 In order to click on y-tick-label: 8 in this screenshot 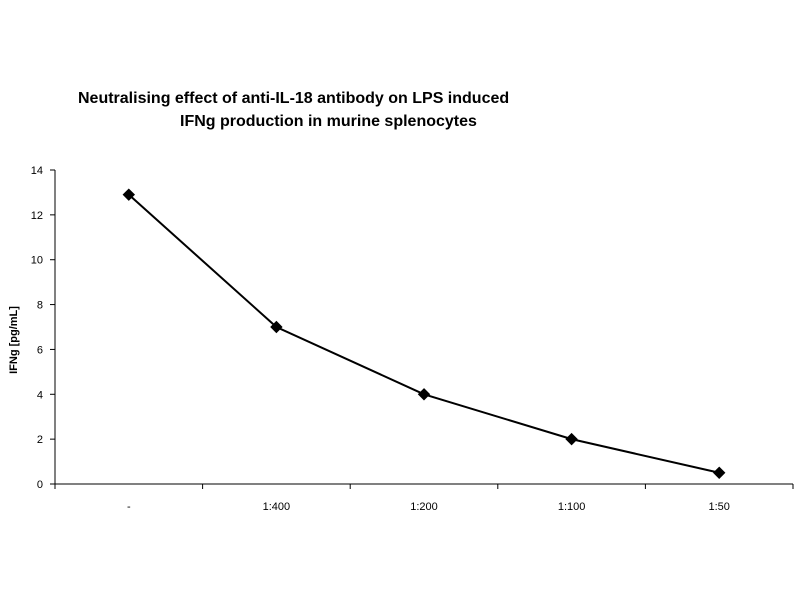, I will do `click(40, 306)`.